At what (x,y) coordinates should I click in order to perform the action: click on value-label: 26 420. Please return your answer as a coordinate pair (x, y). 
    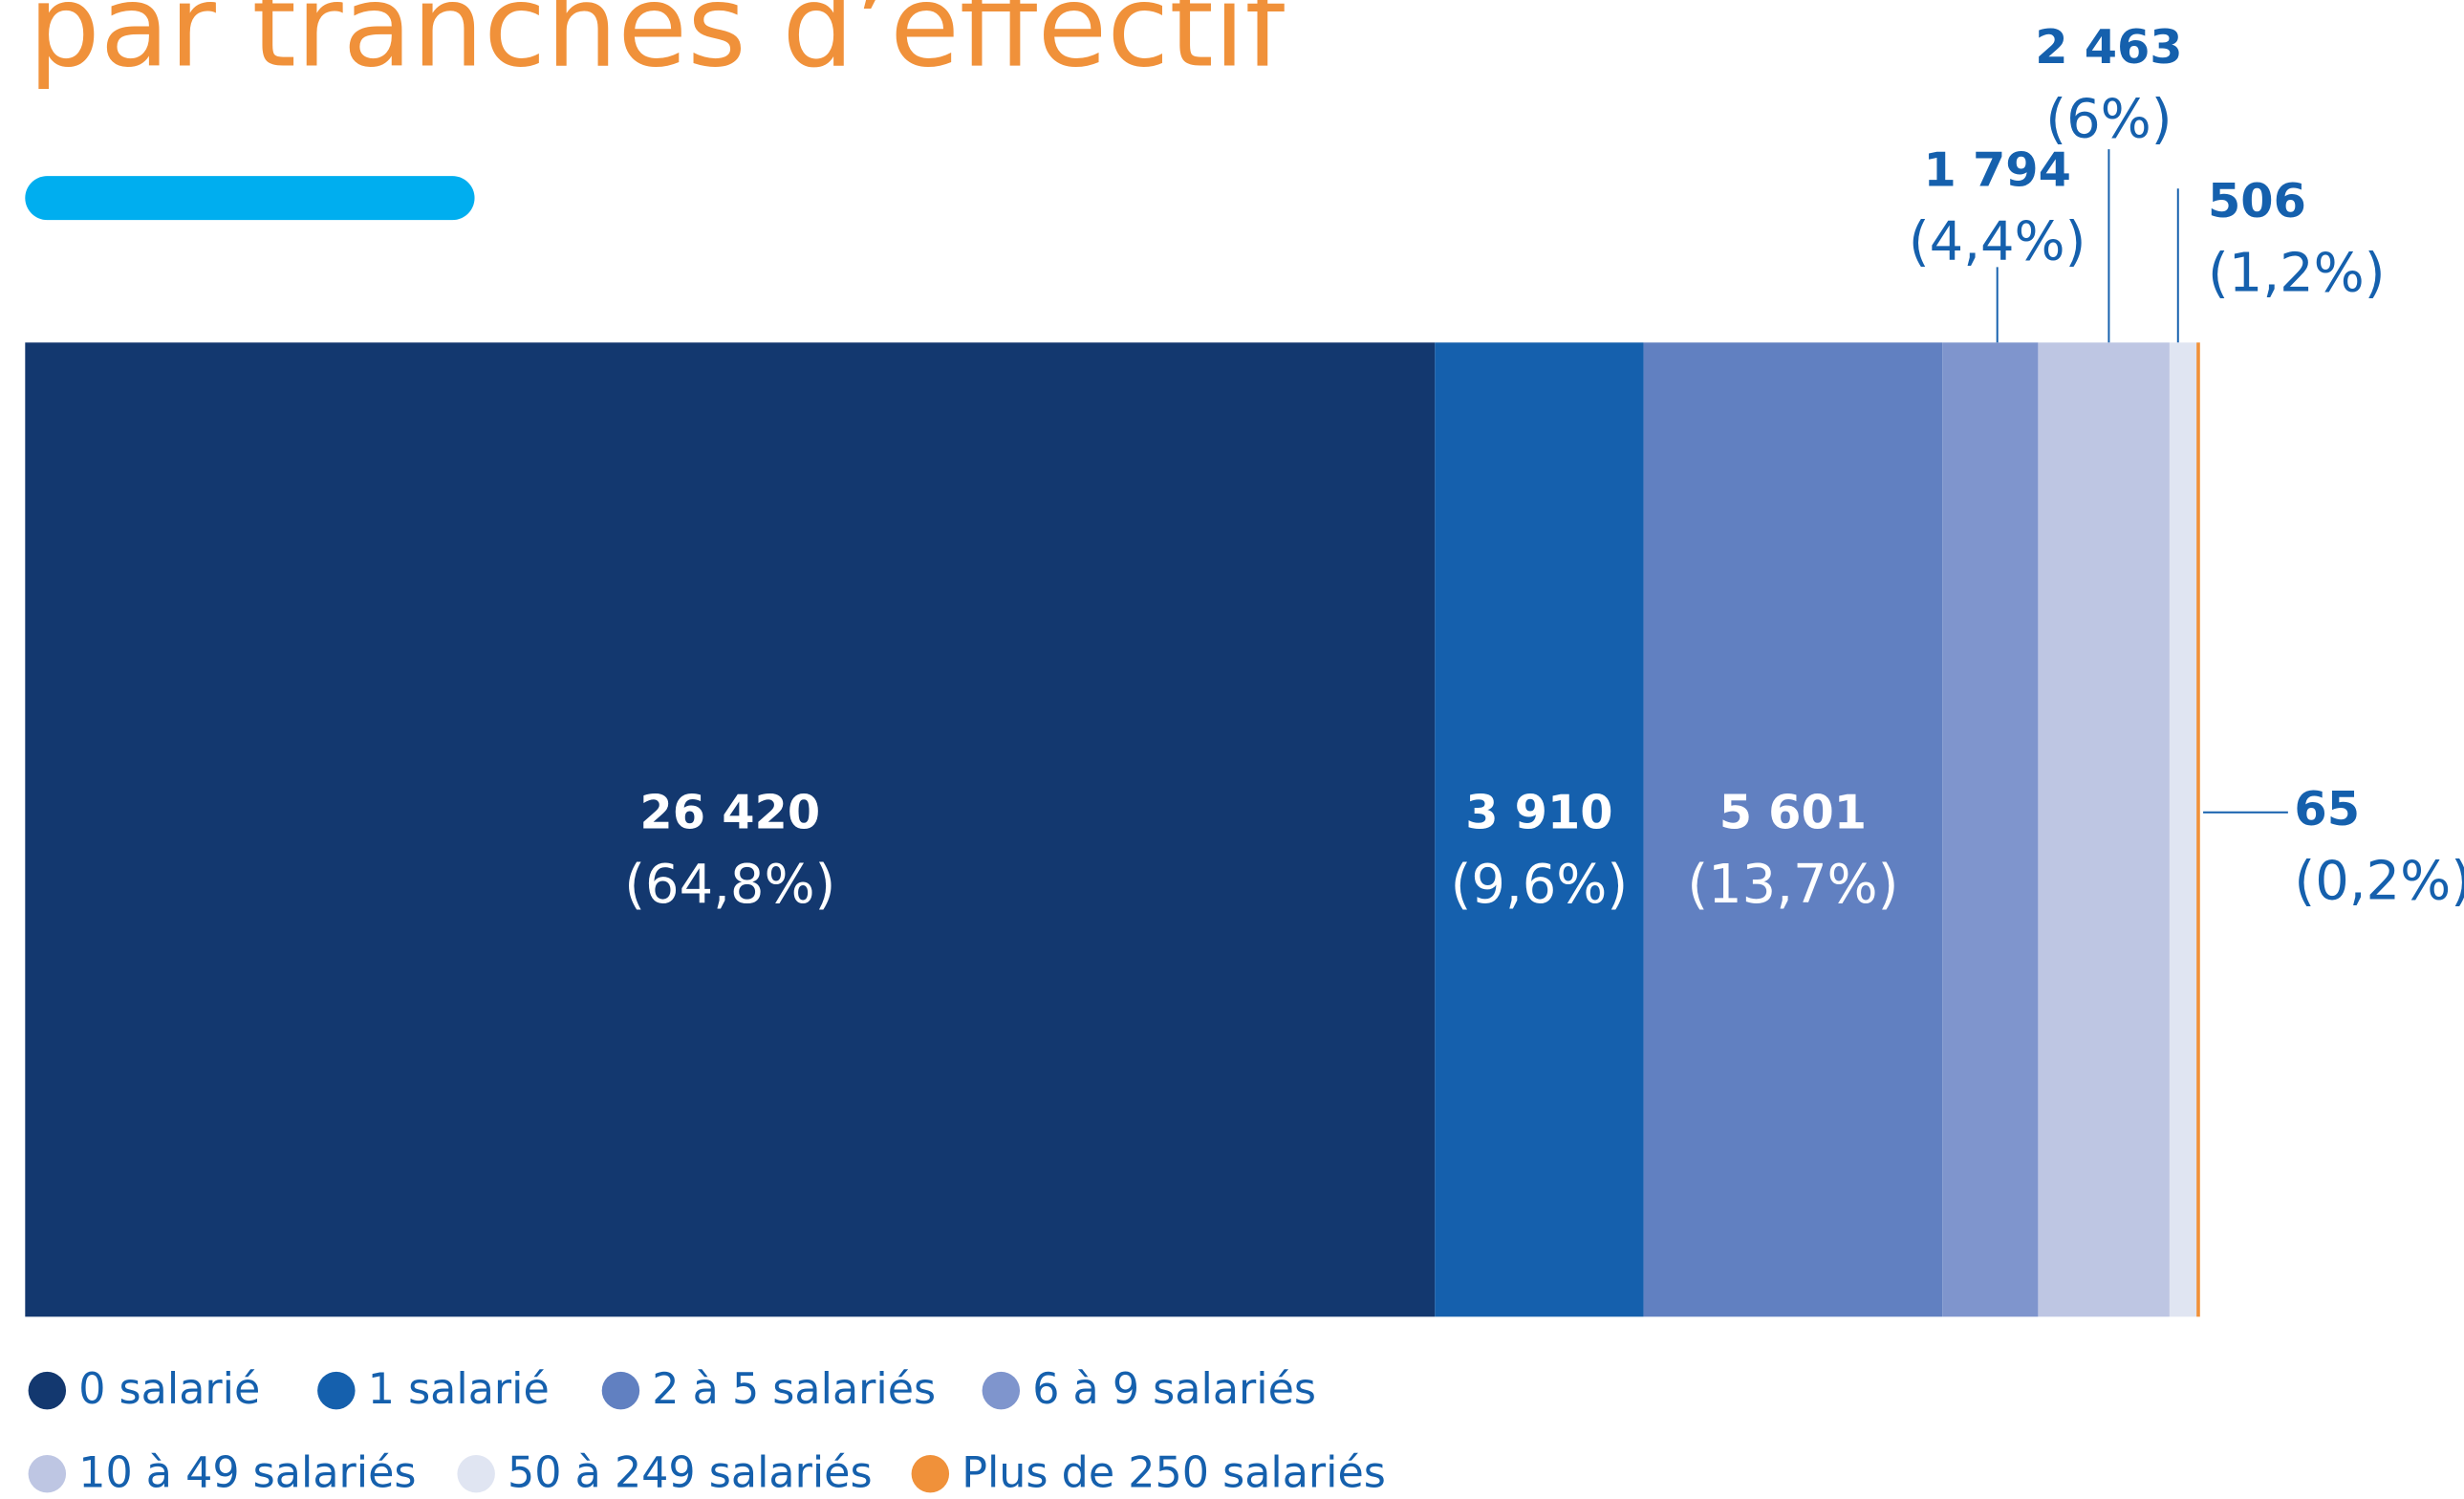
    Looking at the image, I should click on (729, 812).